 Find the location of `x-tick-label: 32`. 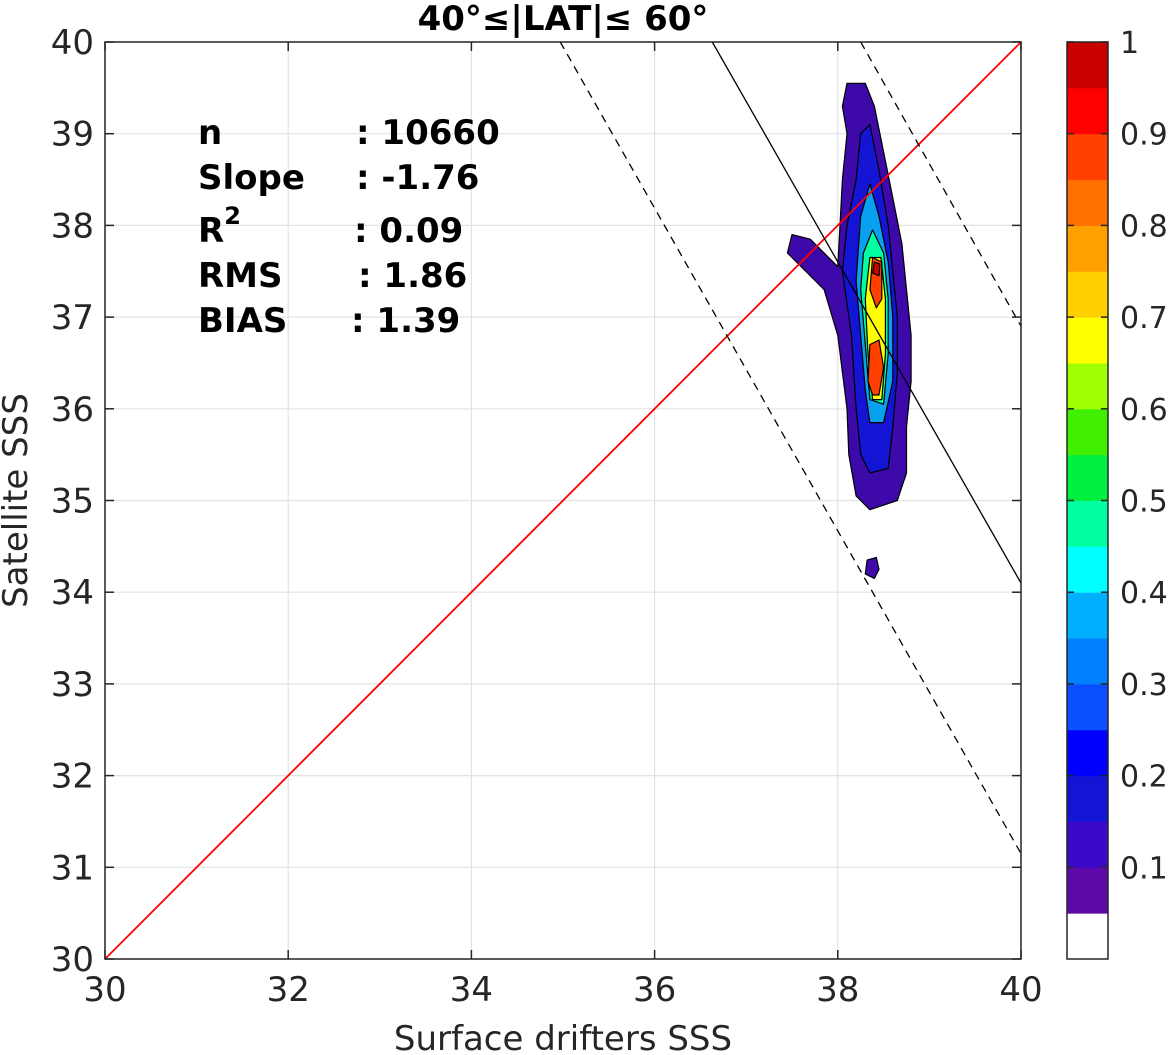

x-tick-label: 32 is located at coordinates (288, 990).